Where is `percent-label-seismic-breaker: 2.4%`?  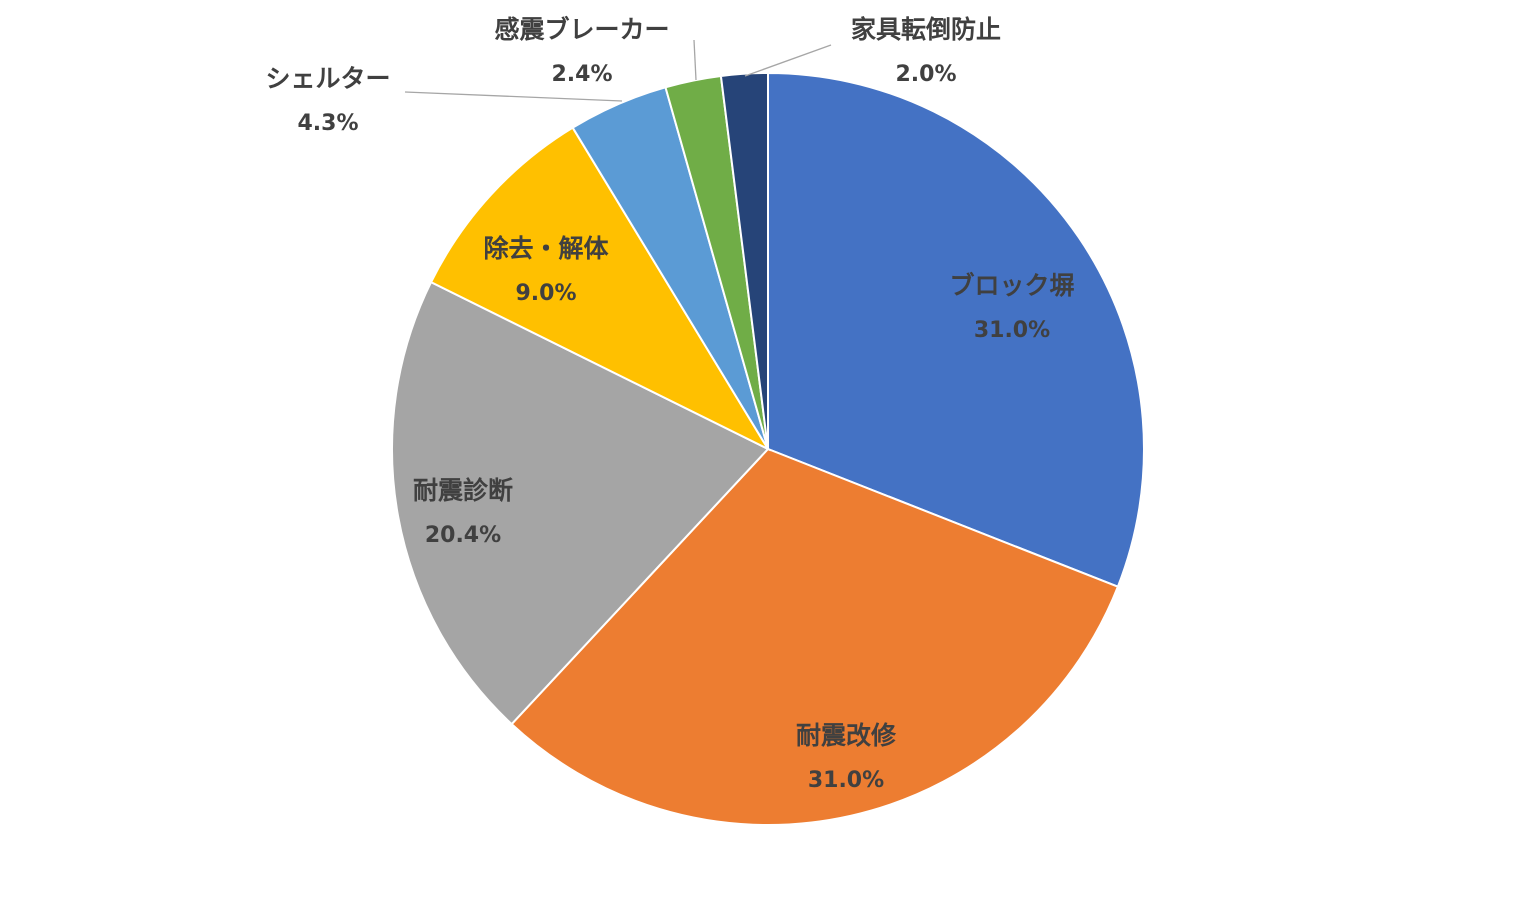 percent-label-seismic-breaker: 2.4% is located at coordinates (581, 74).